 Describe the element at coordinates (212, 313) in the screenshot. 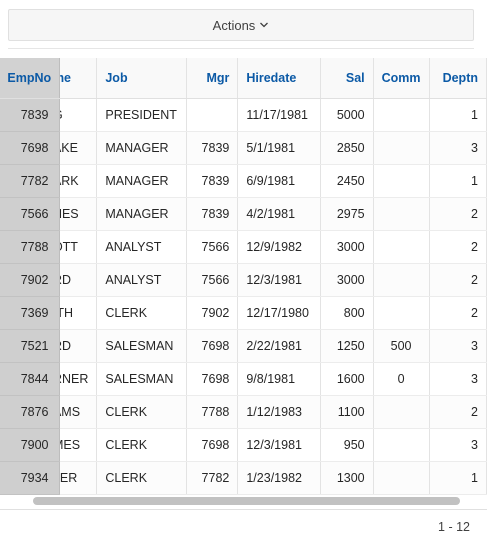

I see `cell-mgr: 7902` at that location.